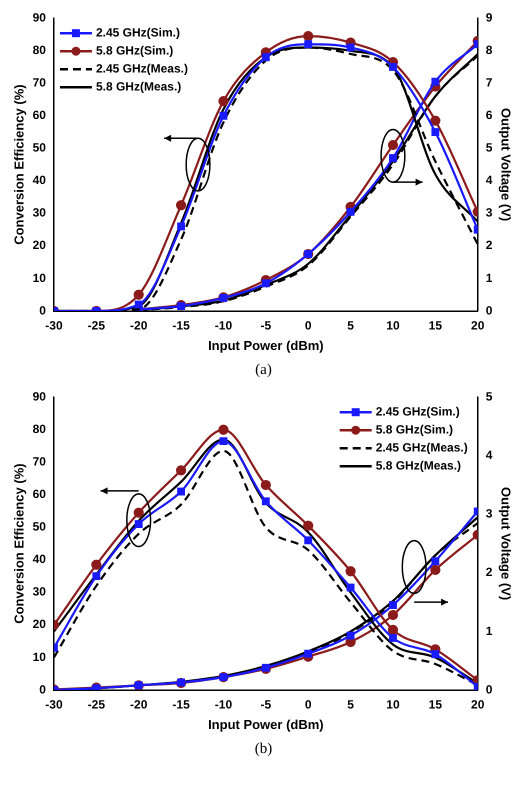  What do you see at coordinates (264, 749) in the screenshot?
I see `text: (b)` at bounding box center [264, 749].